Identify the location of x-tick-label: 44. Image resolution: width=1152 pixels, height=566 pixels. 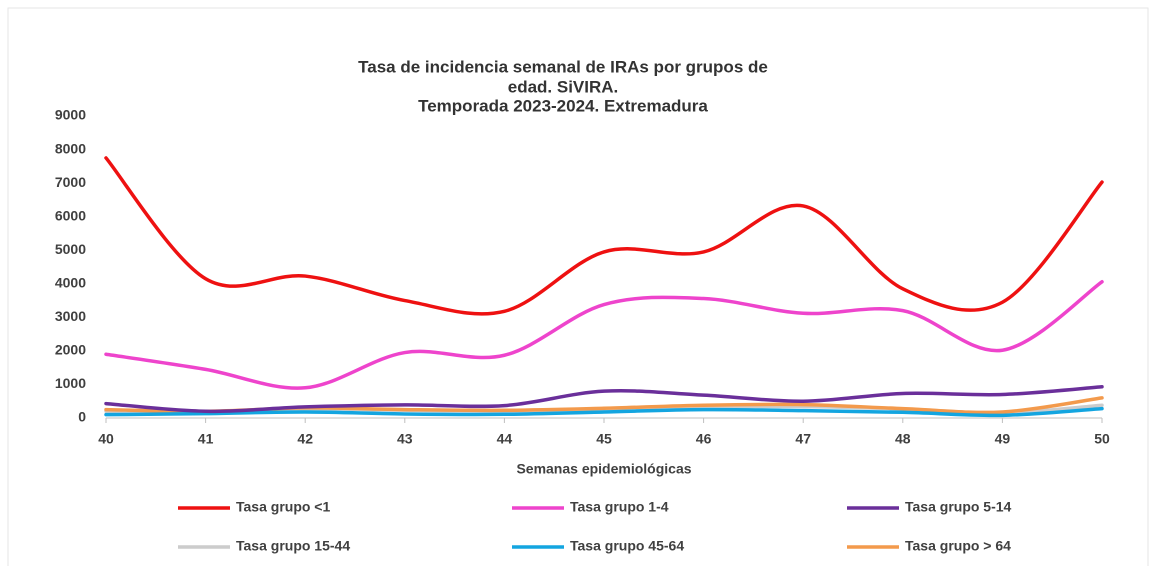
(505, 439).